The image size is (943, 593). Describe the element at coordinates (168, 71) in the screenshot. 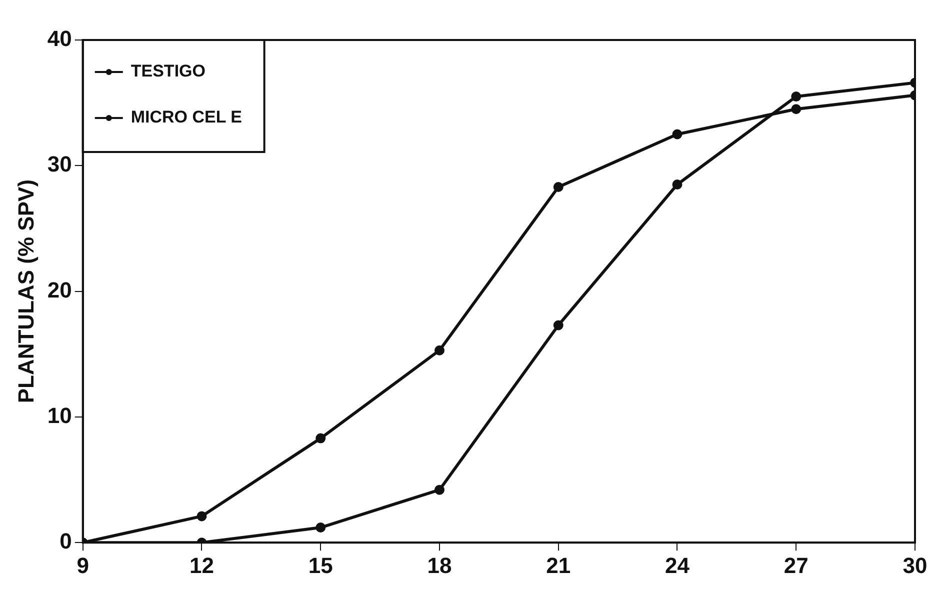

I see `legend-label: TESTIGO` at that location.